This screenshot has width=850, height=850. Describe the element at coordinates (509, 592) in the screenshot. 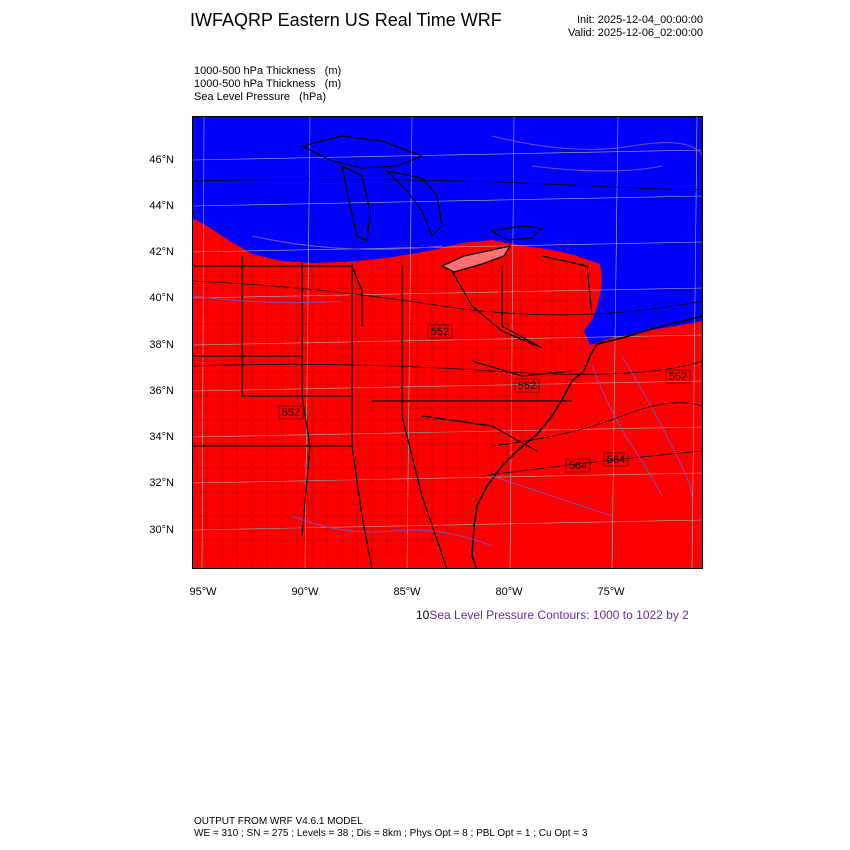

I see `lon-label: 80°W` at that location.